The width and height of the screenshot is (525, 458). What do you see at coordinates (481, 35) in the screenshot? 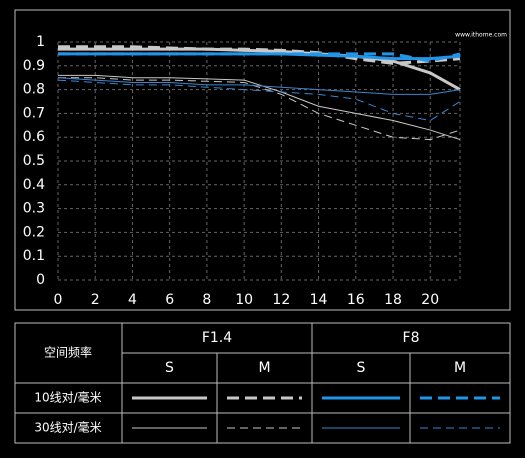
I see `watermark: www.ithome.com` at bounding box center [481, 35].